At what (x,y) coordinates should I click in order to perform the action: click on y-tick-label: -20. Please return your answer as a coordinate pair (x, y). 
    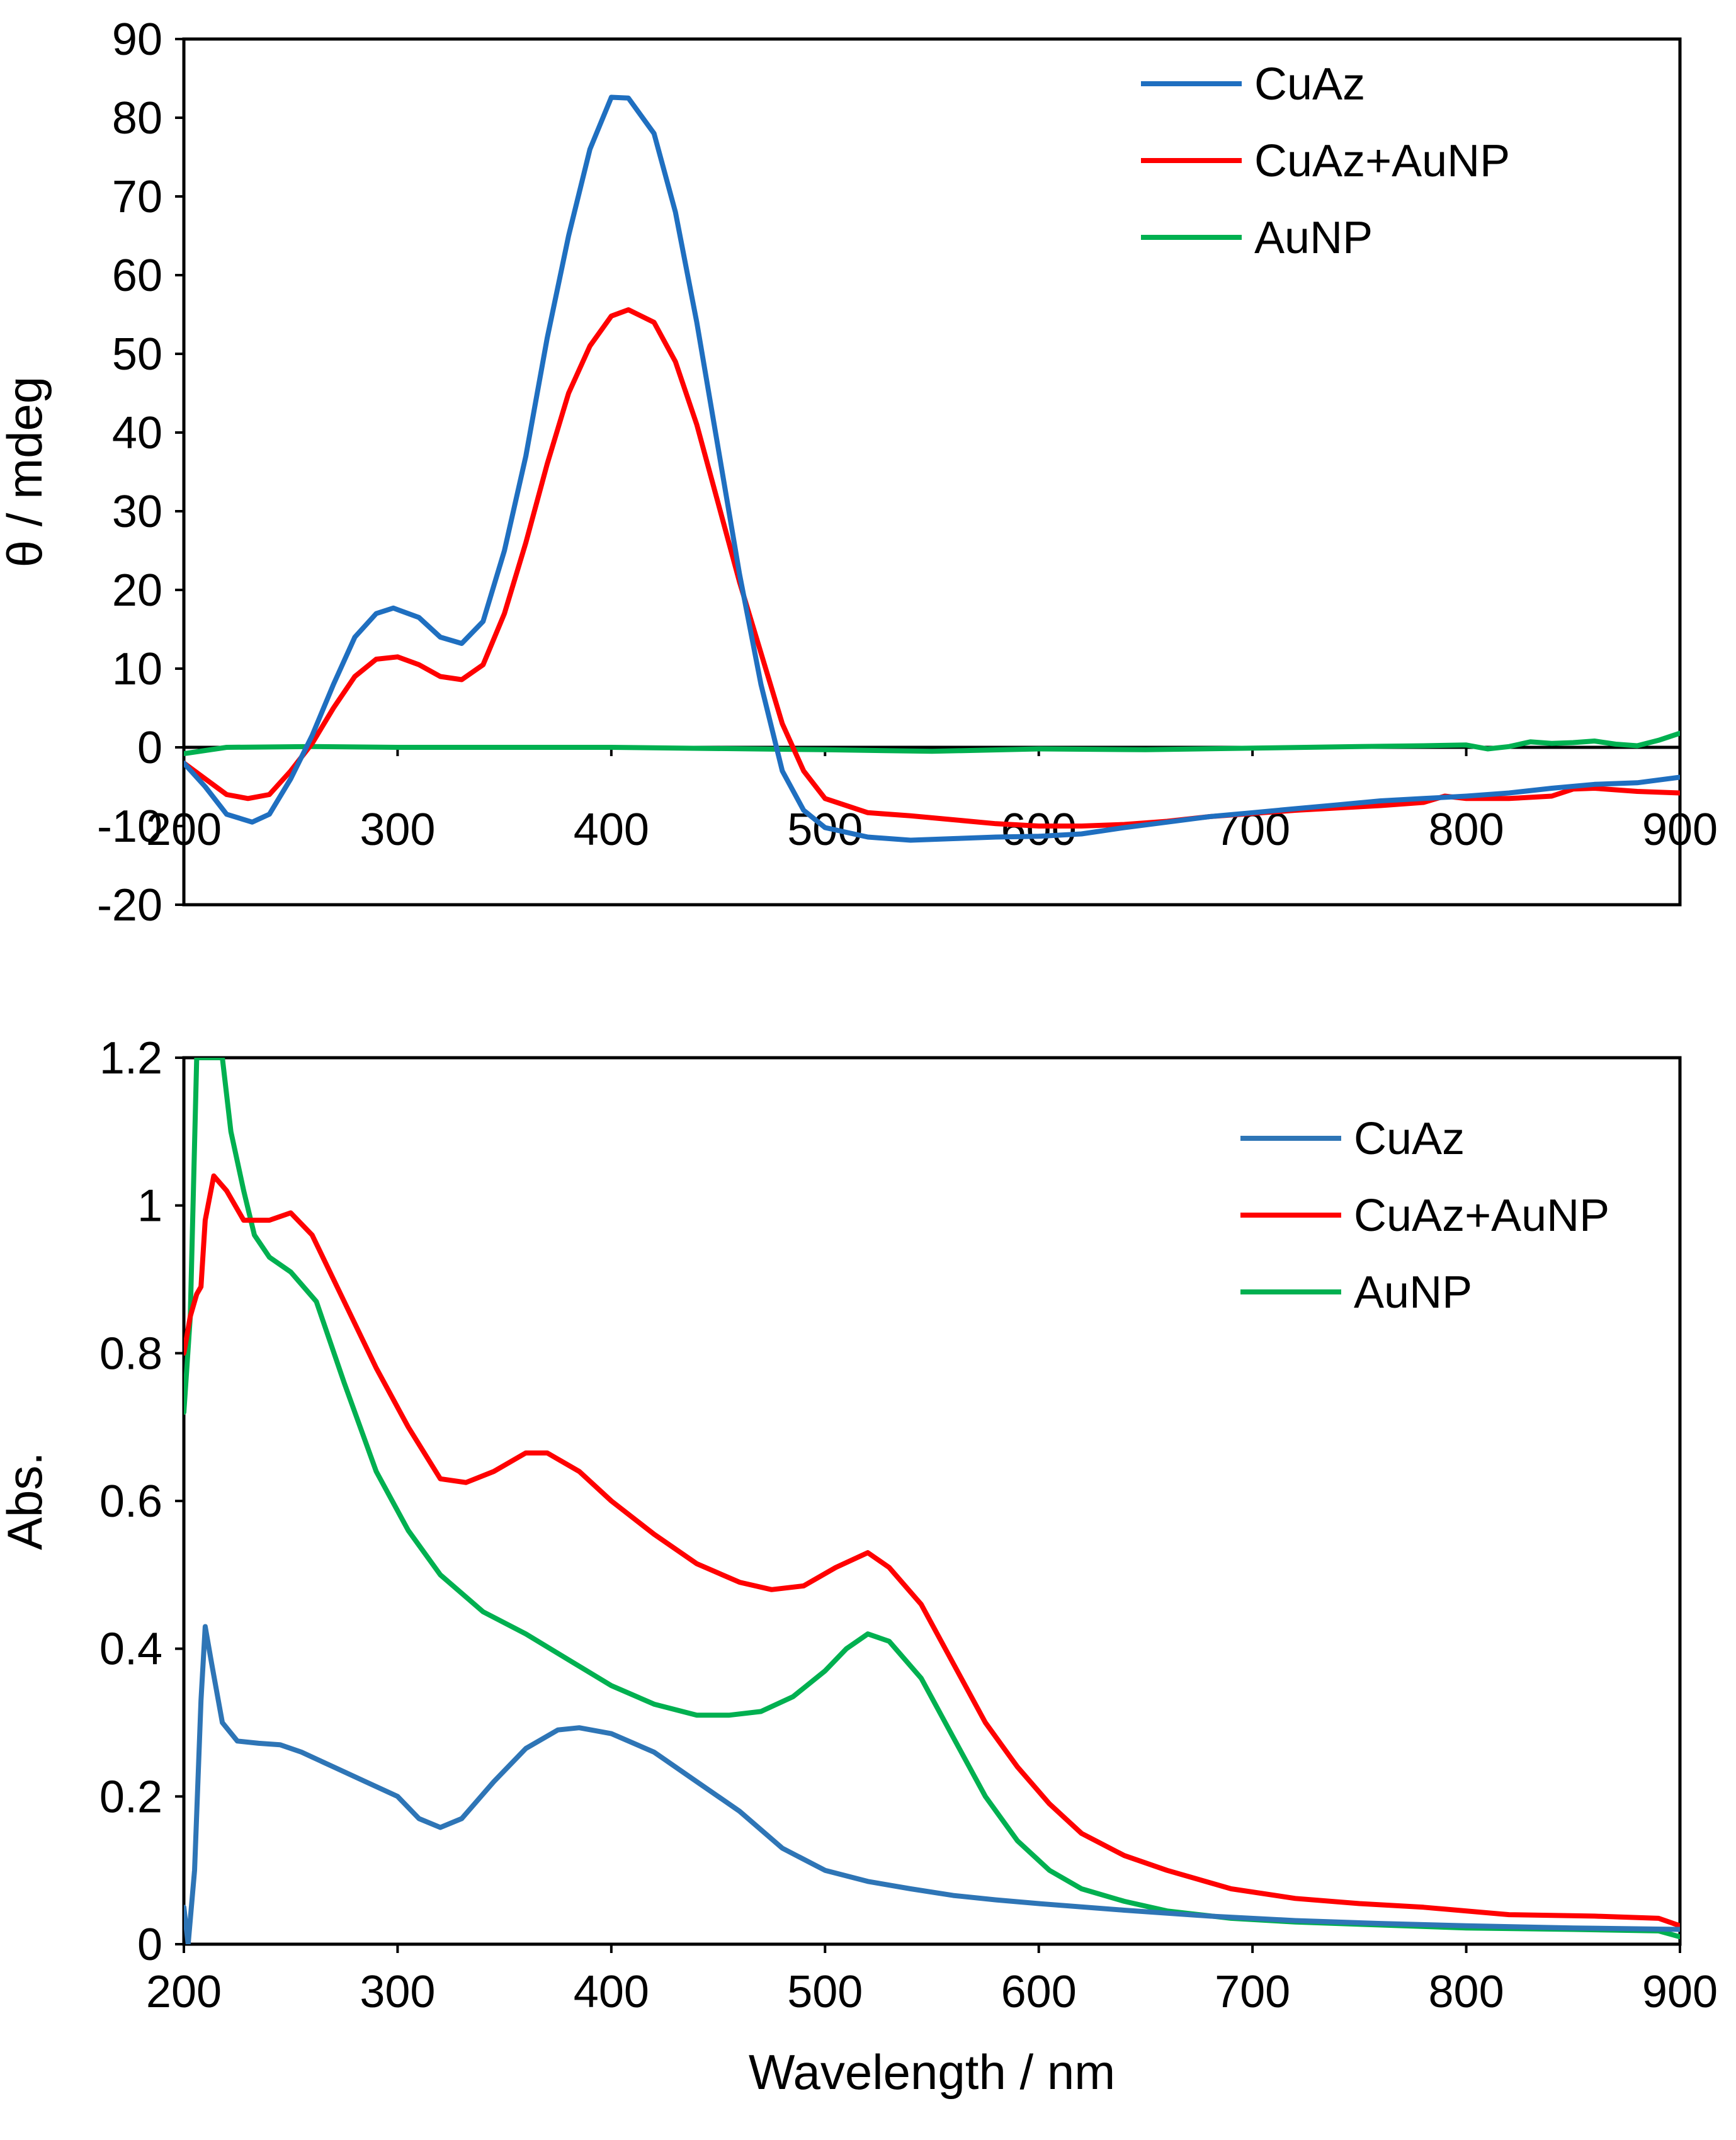
    Looking at the image, I should click on (129, 905).